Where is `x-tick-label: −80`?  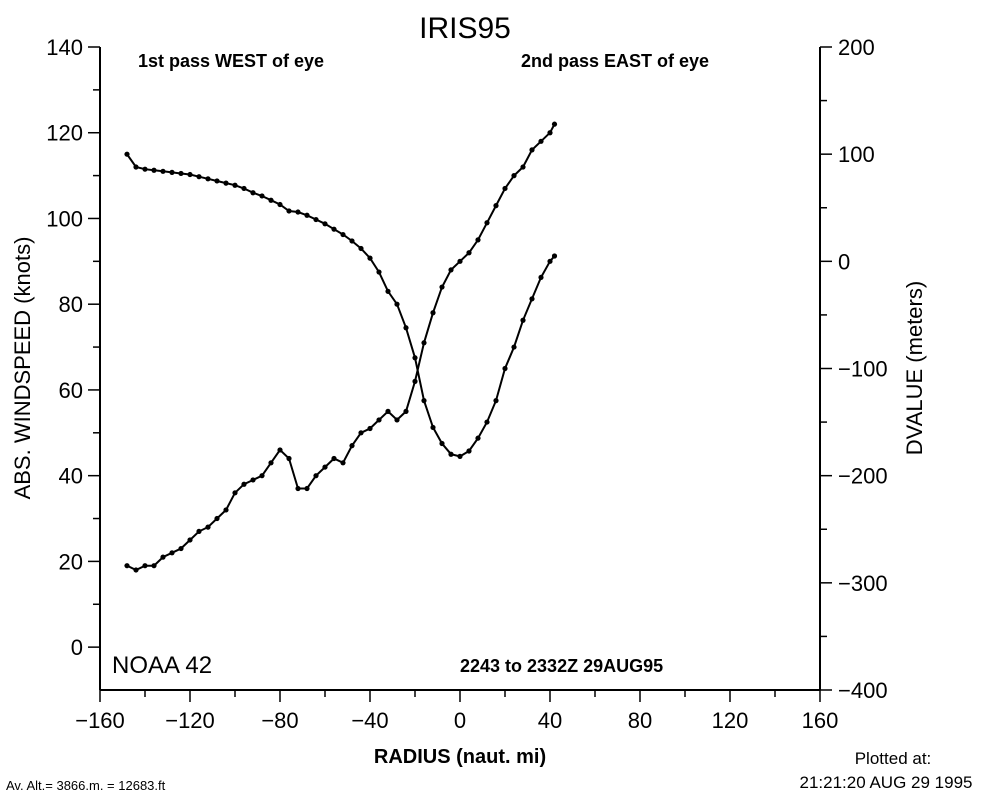 x-tick-label: −80 is located at coordinates (279, 720).